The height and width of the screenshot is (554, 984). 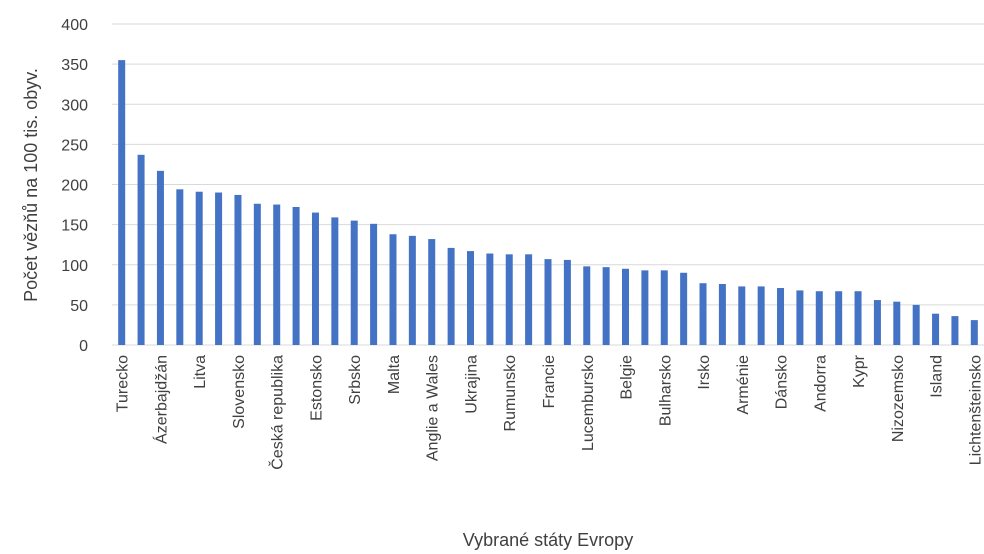 What do you see at coordinates (74, 145) in the screenshot?
I see `y-tick-label: 250` at bounding box center [74, 145].